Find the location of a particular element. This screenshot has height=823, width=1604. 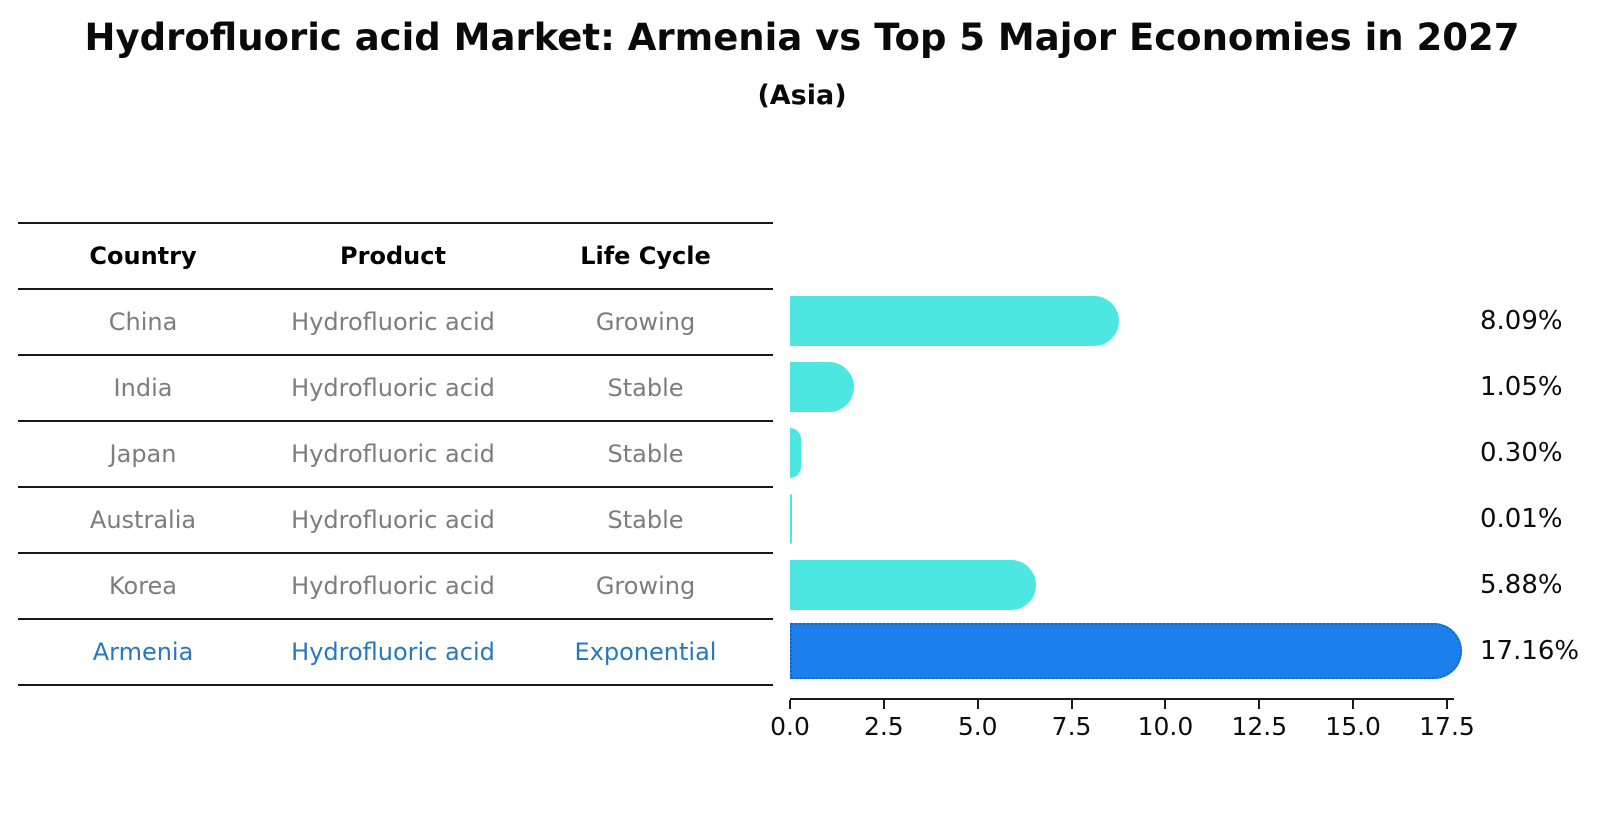

table-row: Korea Hydrofluoric acid Growing is located at coordinates (395, 587).